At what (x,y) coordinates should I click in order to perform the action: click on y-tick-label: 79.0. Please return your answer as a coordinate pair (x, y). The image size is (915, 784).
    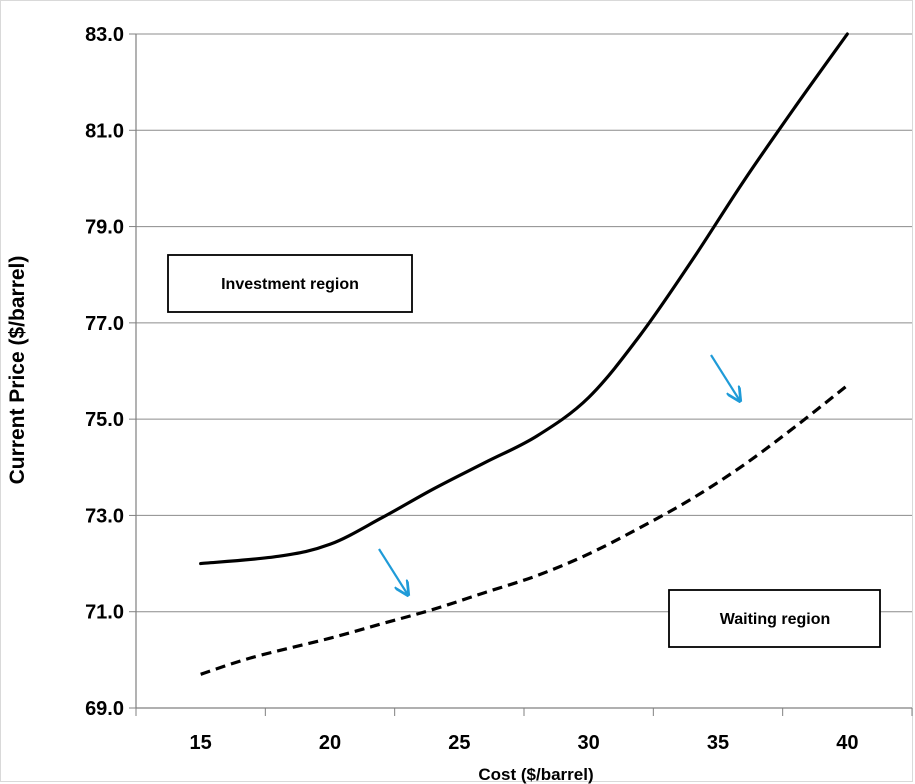
    Looking at the image, I should click on (104, 228).